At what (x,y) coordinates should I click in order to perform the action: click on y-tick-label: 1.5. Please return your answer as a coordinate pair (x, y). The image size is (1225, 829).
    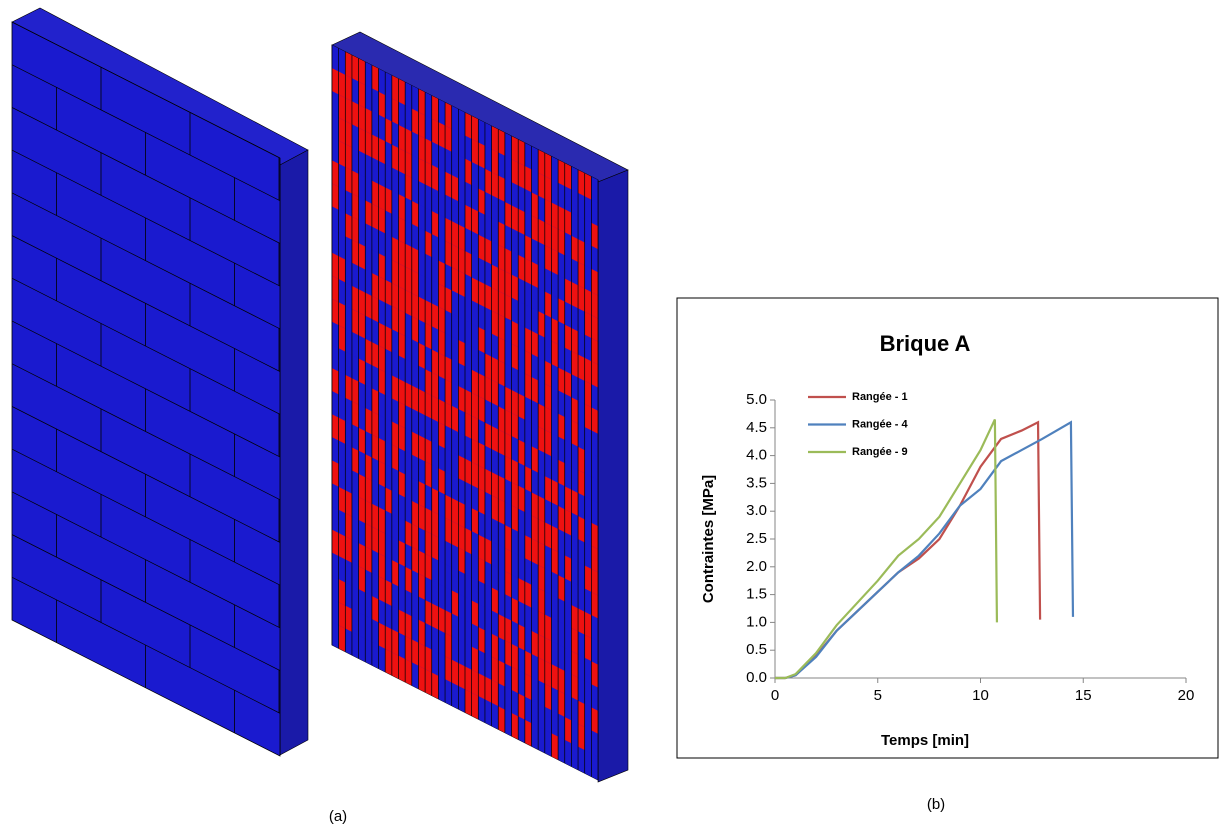
    Looking at the image, I should click on (756, 594).